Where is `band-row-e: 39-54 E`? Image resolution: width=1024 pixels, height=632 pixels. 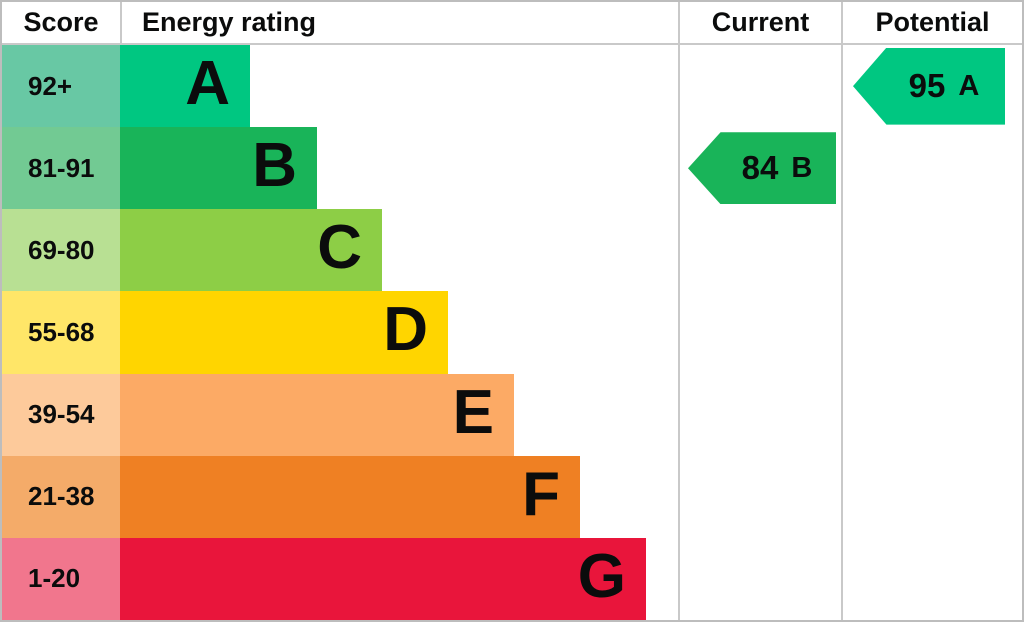
band-row-e: 39-54 E is located at coordinates (512, 414).